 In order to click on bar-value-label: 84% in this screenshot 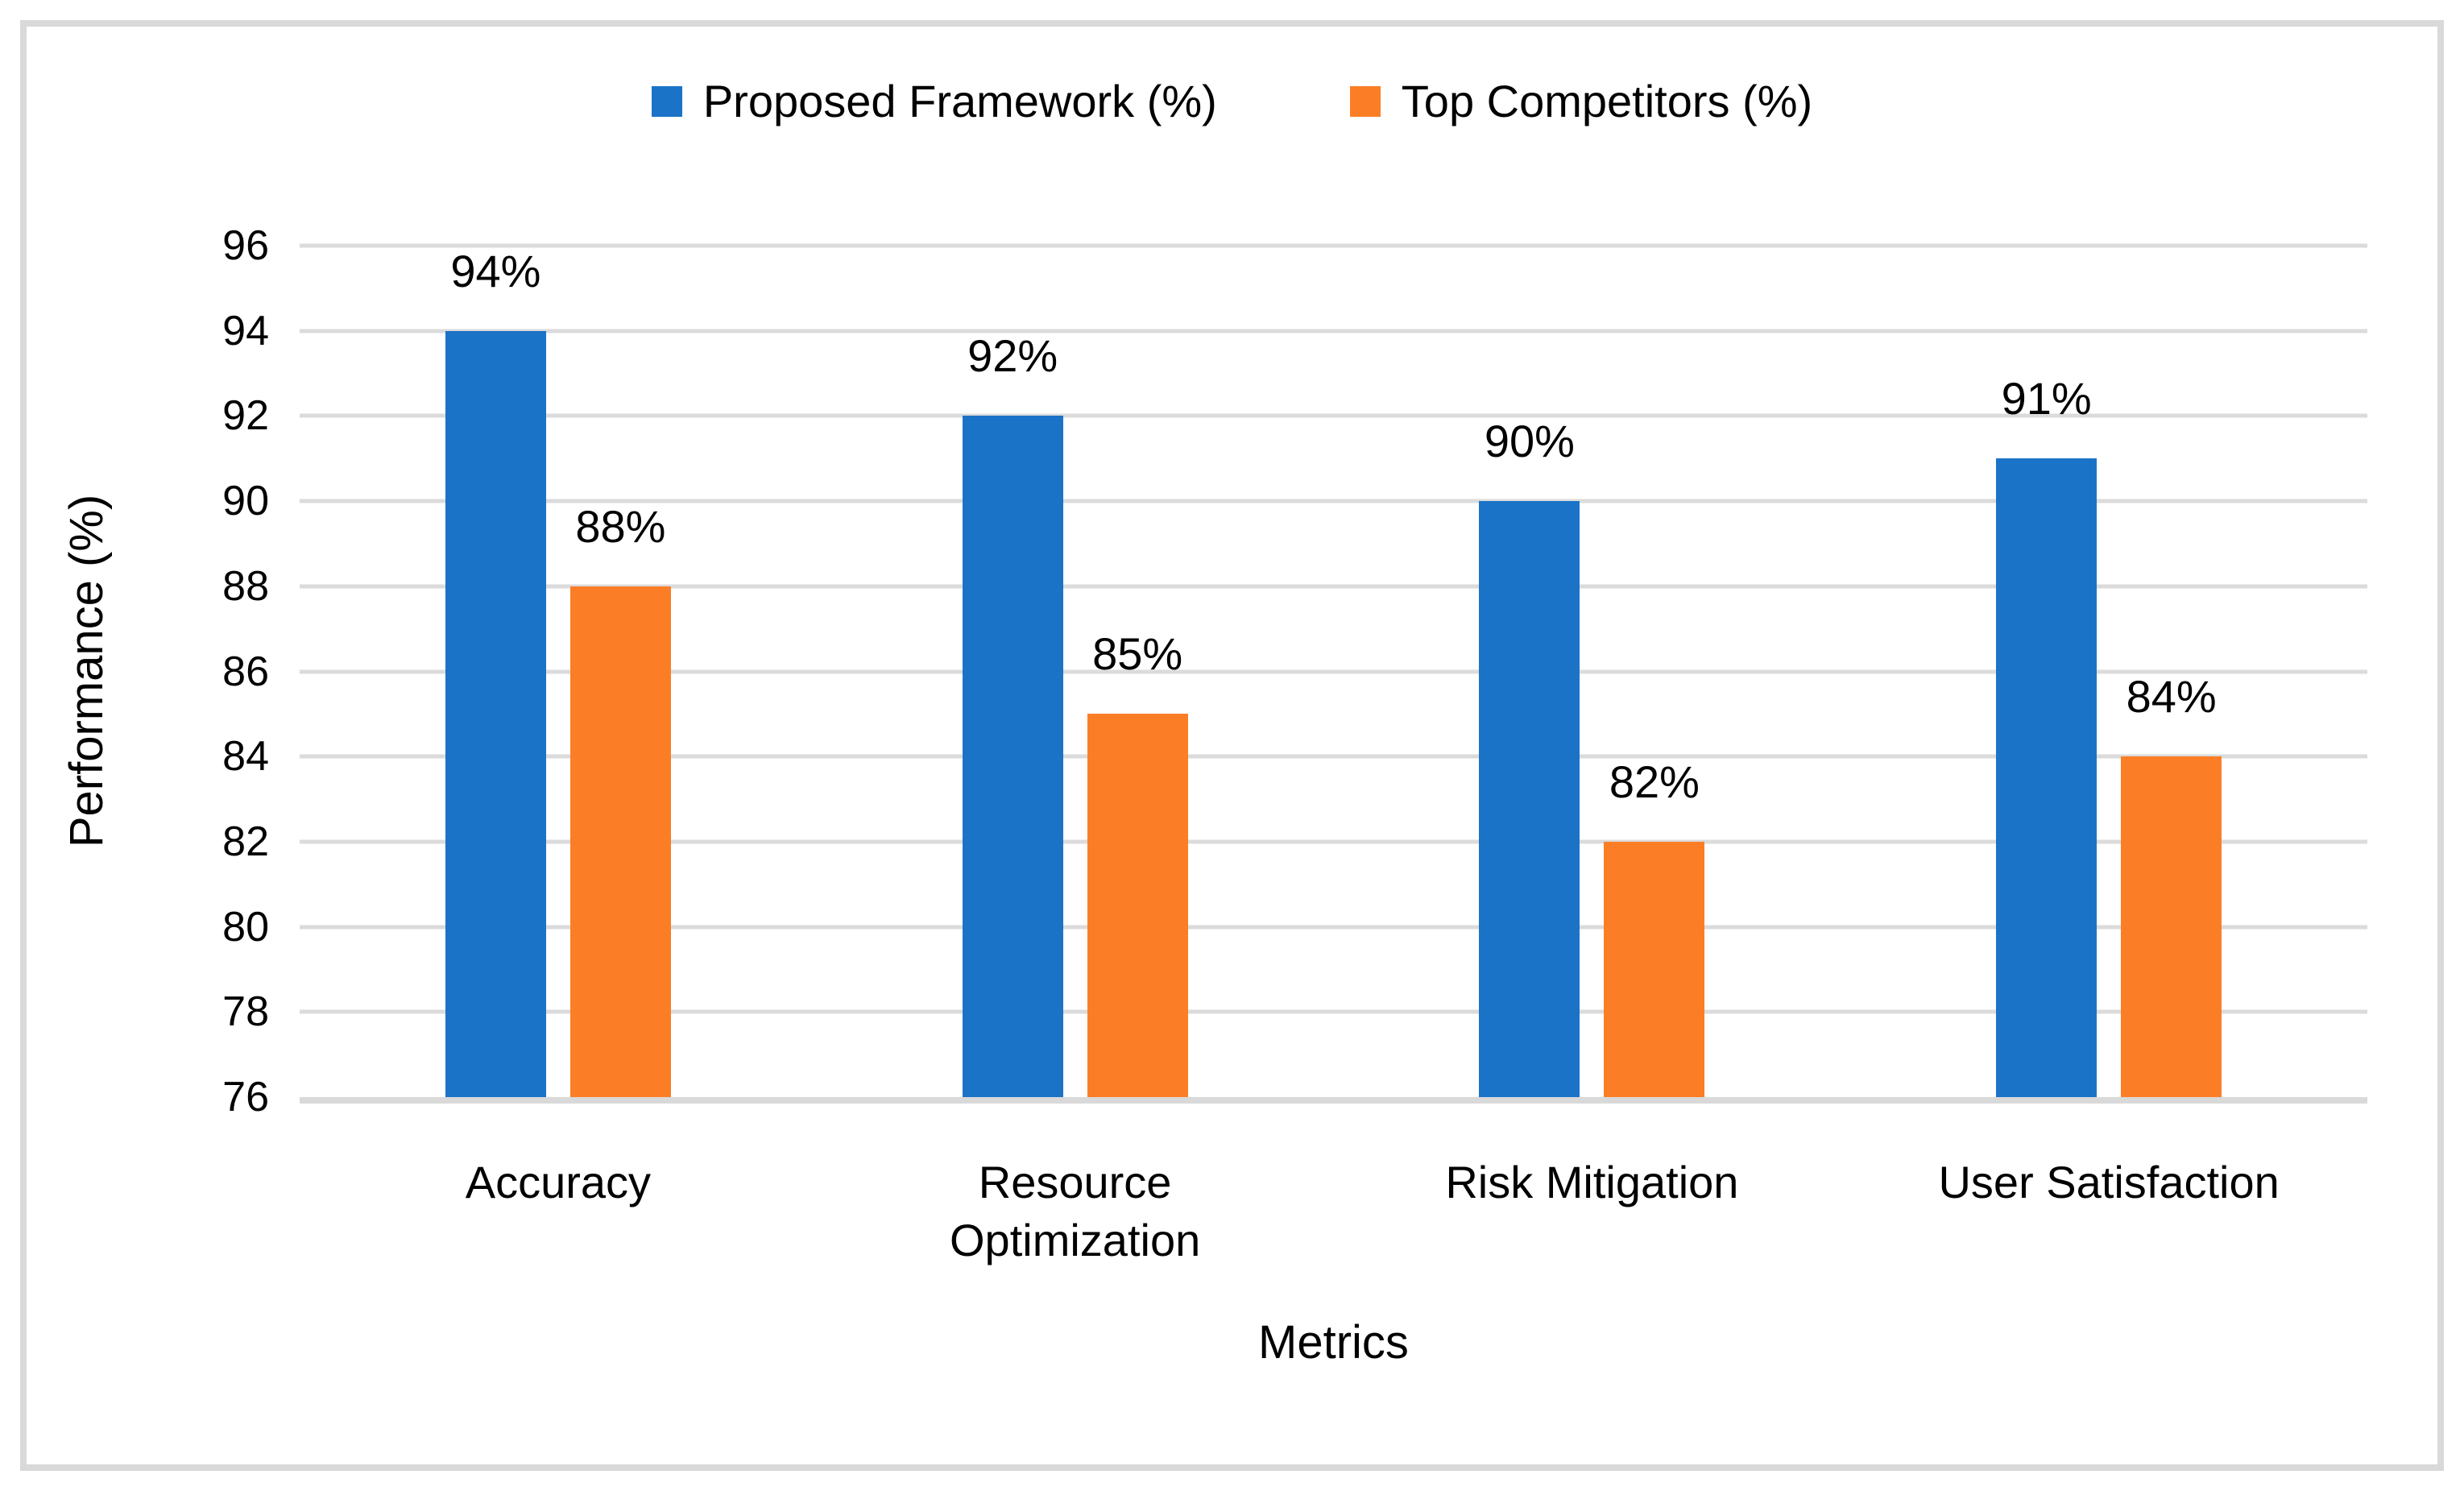, I will do `click(2171, 697)`.